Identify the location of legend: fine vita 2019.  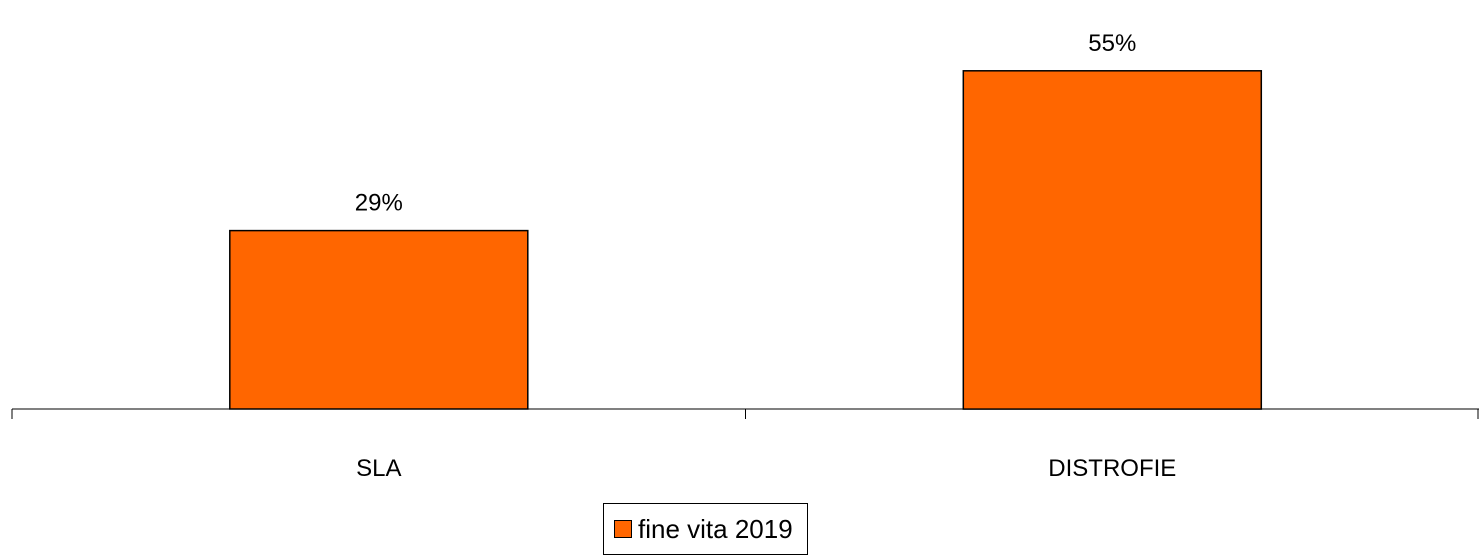
(705, 529).